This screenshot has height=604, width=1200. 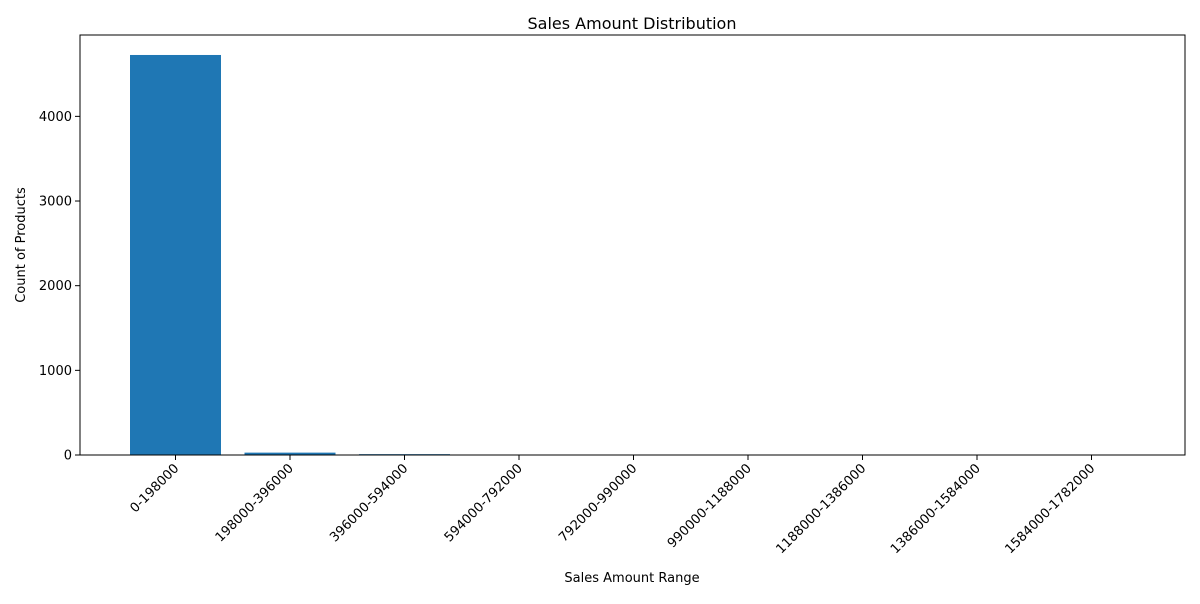 I want to click on x-tick-label: 198000-396000, so click(x=255, y=503).